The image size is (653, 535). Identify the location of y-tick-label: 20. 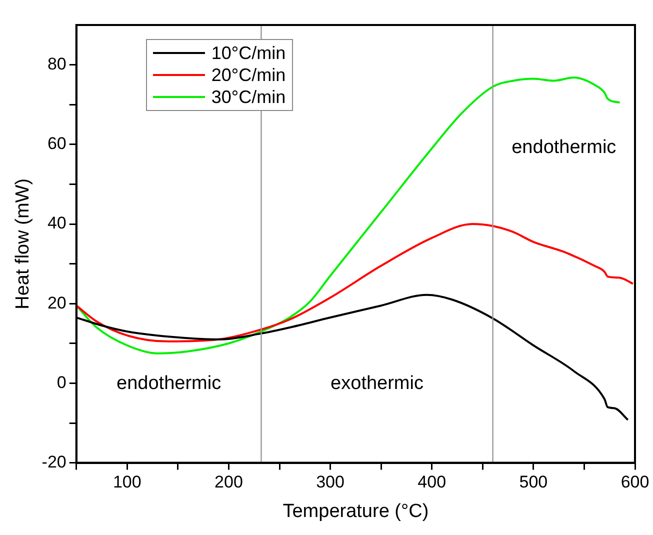
(56, 302).